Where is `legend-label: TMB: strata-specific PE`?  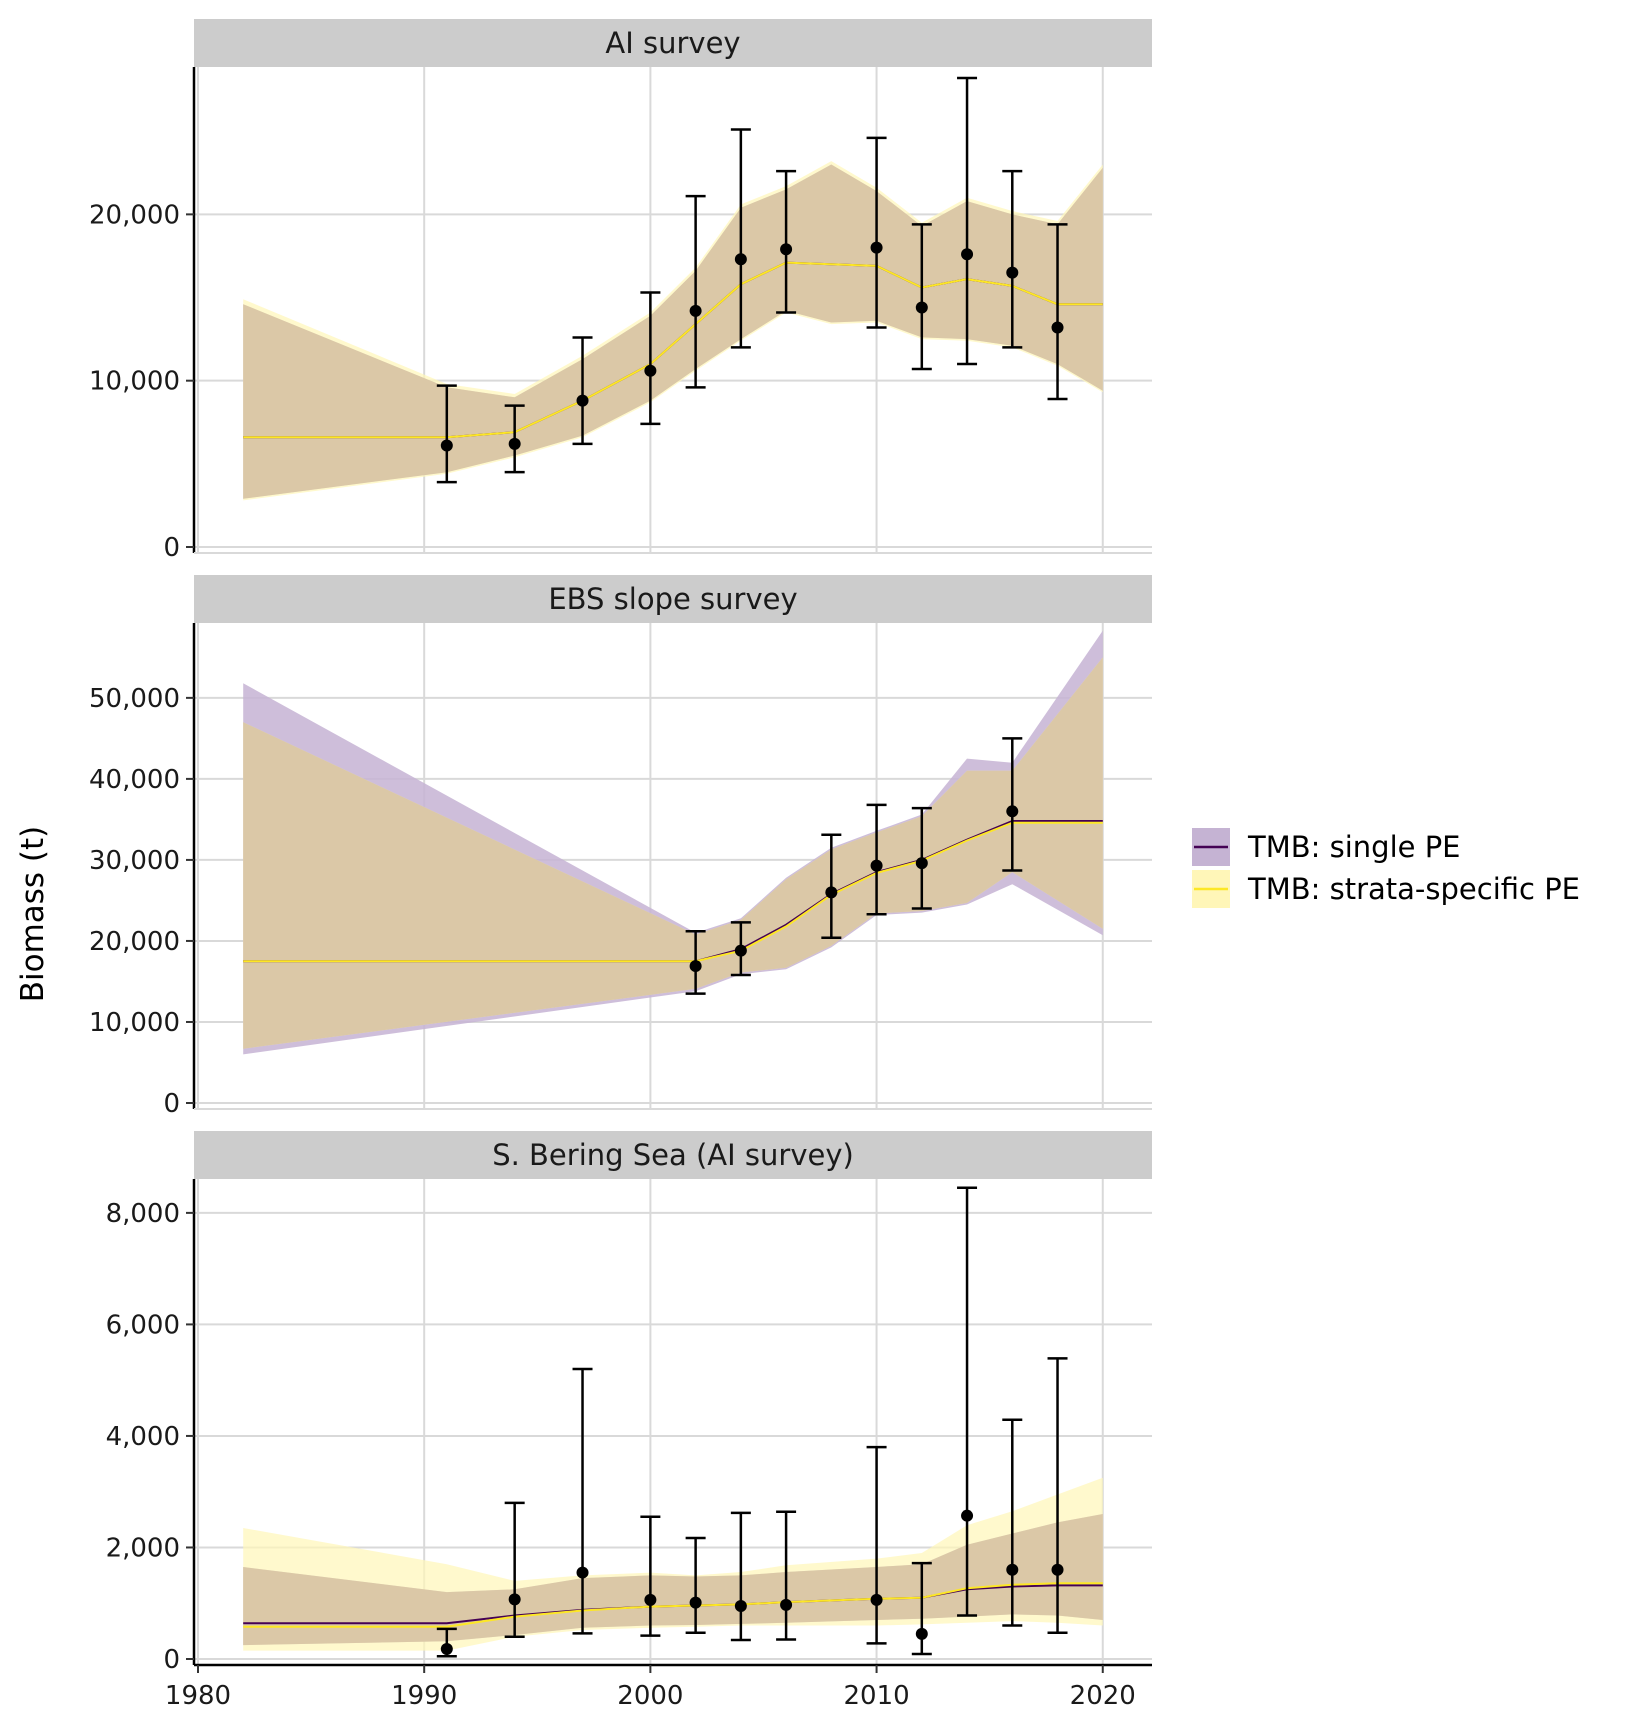
legend-label: TMB: strata-specific PE is located at coordinates (1413, 889).